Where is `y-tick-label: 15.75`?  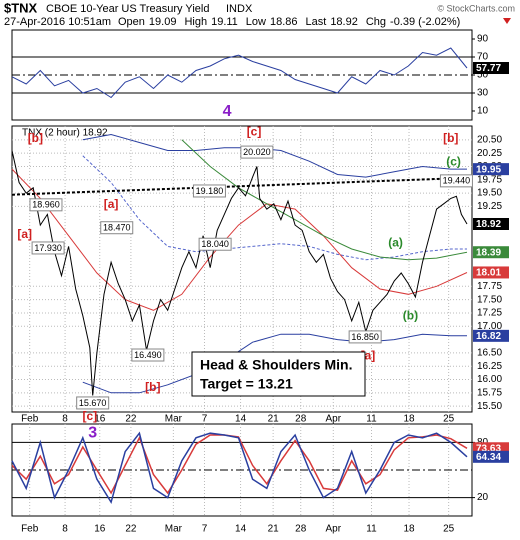 y-tick-label: 15.75 is located at coordinates (489, 392).